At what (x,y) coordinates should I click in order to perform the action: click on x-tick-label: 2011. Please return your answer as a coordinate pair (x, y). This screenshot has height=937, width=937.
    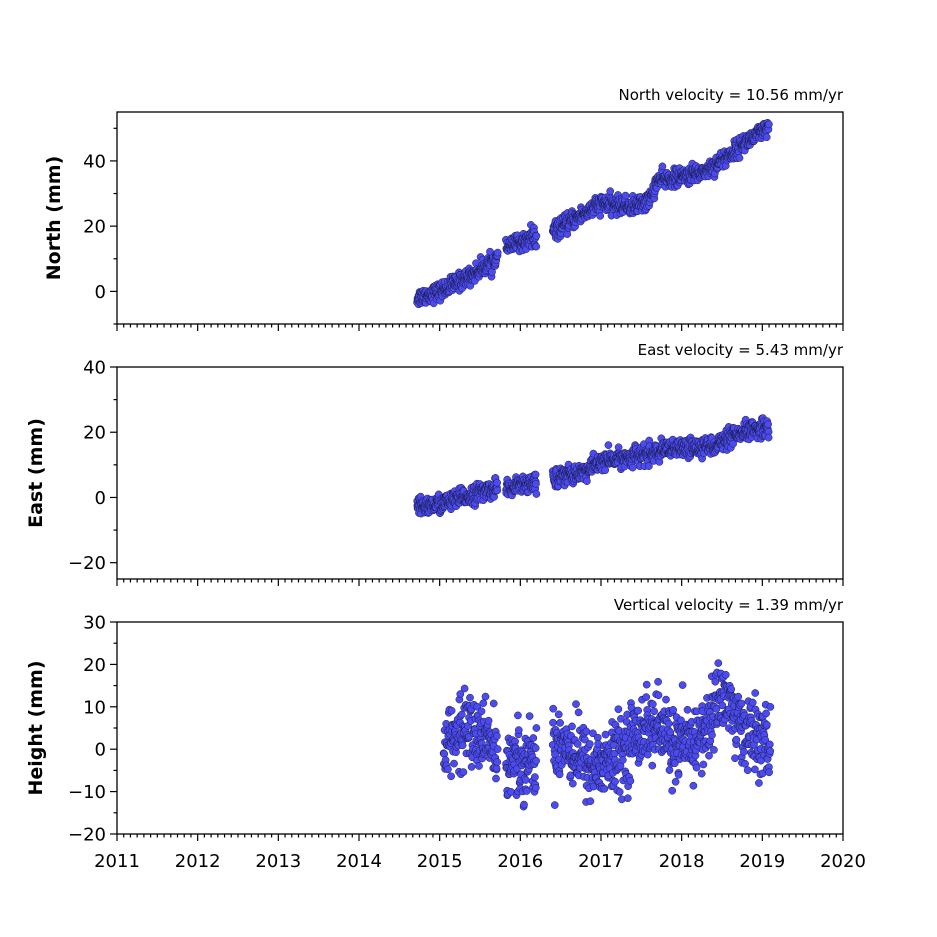
    Looking at the image, I should click on (117, 861).